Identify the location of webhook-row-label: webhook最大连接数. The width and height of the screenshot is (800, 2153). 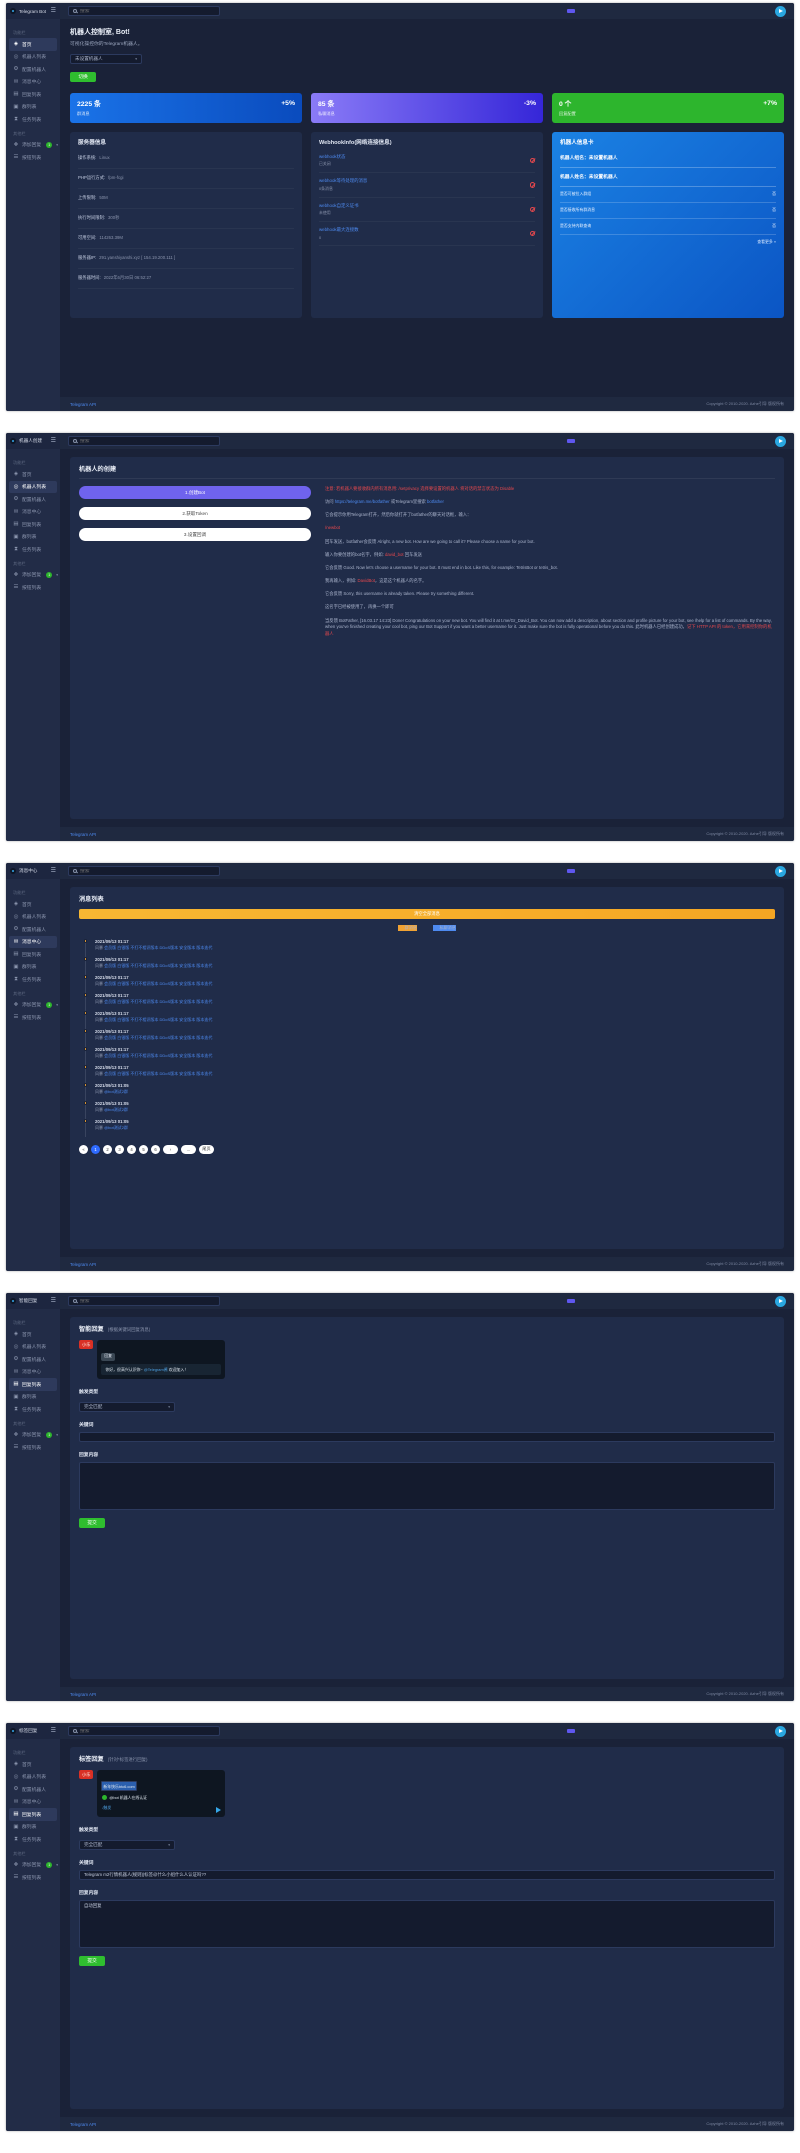
(339, 229).